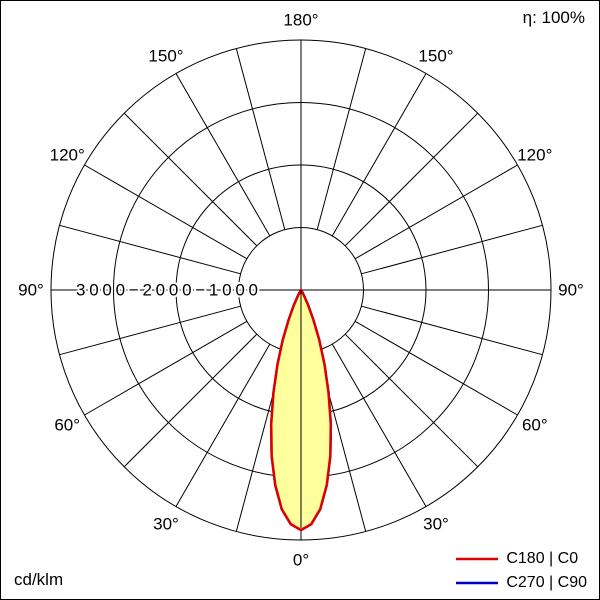  Describe the element at coordinates (546, 582) in the screenshot. I see `legend-label-c270-c90: C270 | C90` at that location.